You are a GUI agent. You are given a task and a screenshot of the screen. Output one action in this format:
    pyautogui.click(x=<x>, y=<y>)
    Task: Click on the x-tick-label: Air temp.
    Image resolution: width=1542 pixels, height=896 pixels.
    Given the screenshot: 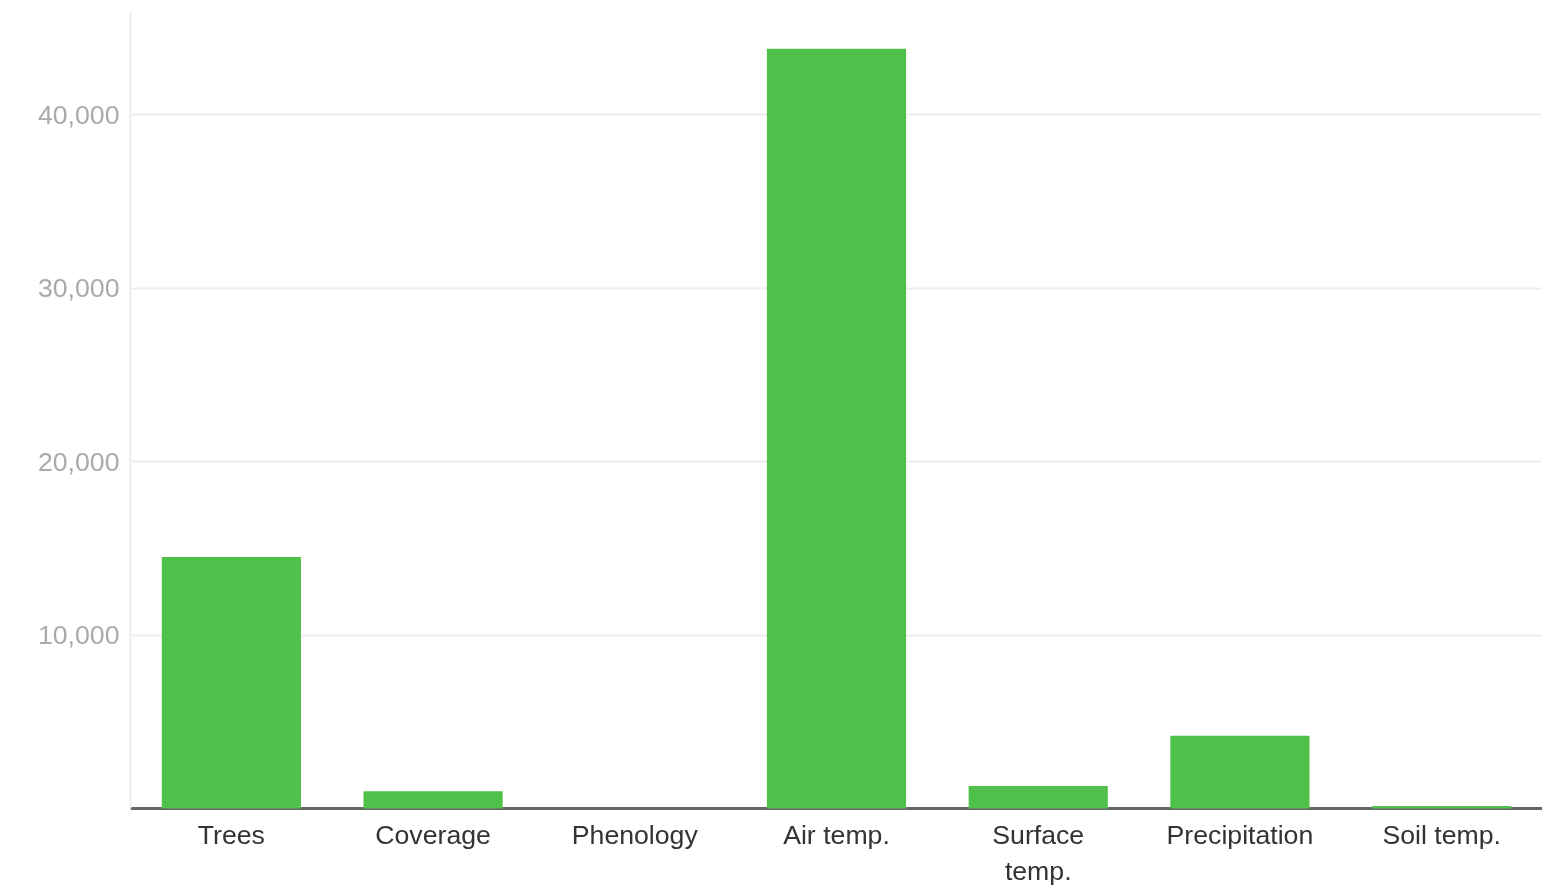 What is the action you would take?
    pyautogui.click(x=836, y=834)
    